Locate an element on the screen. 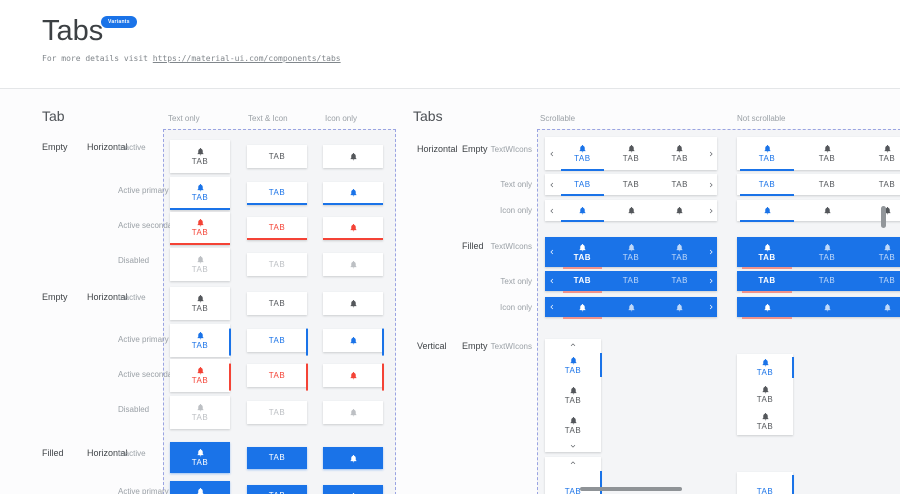 This screenshot has height=494, width=900. scroll-down-button is located at coordinates (573, 446).